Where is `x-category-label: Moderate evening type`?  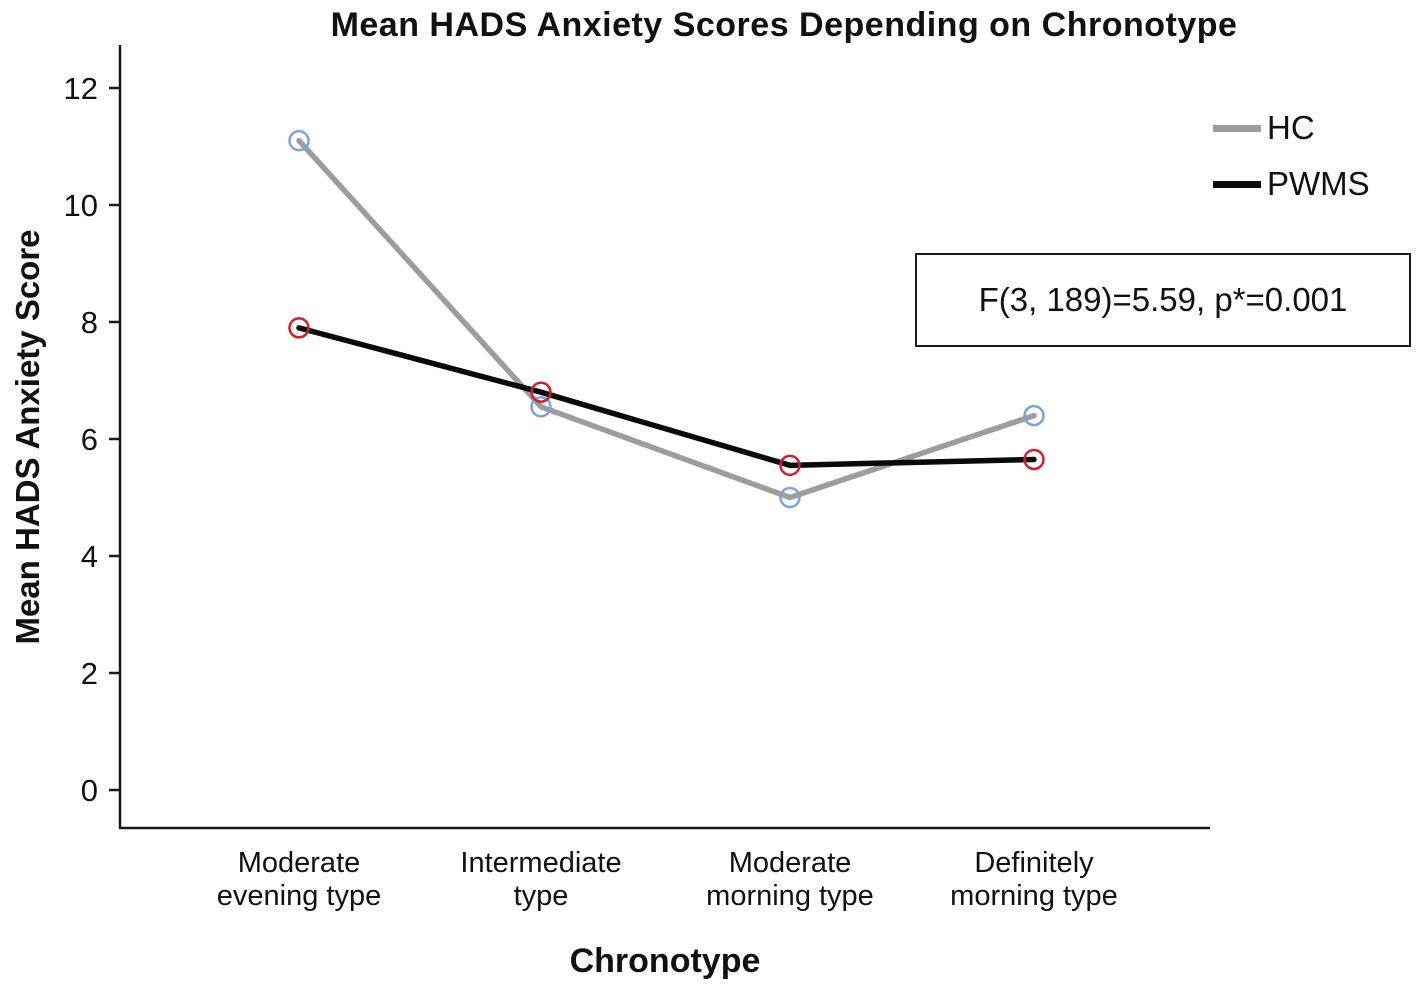
x-category-label: Moderate evening type is located at coordinates (299, 879).